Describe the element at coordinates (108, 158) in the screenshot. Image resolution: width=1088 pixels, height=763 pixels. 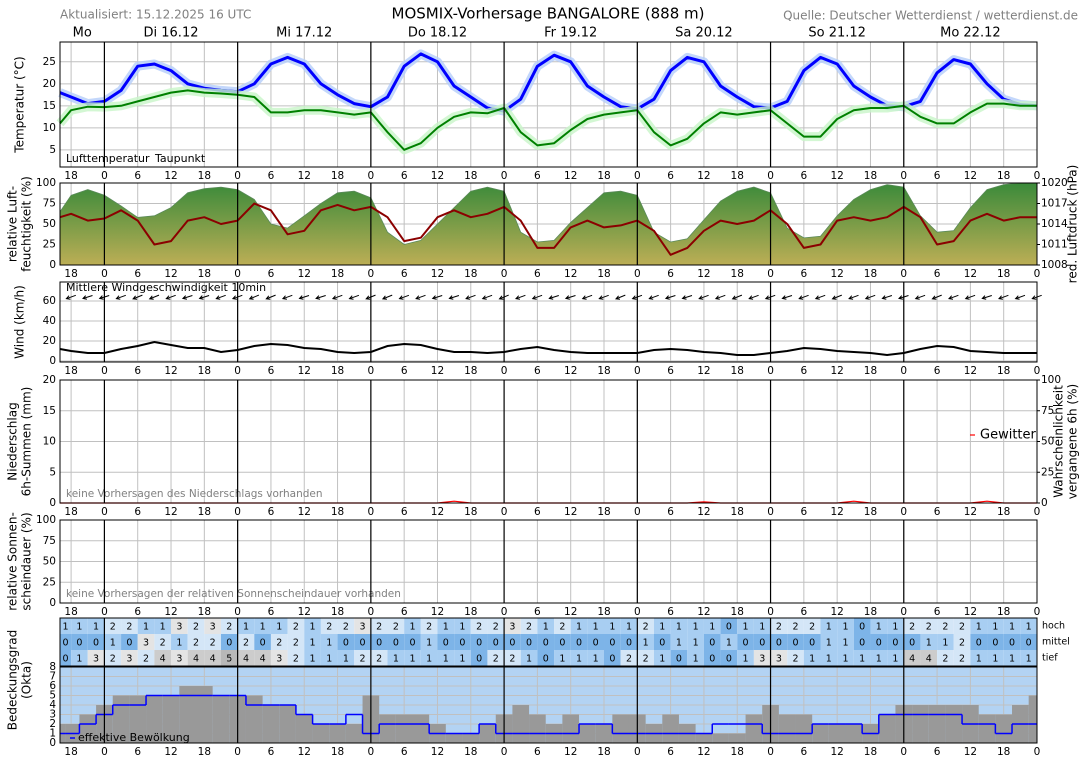
I see `legend-label: Lufttemperatur` at that location.